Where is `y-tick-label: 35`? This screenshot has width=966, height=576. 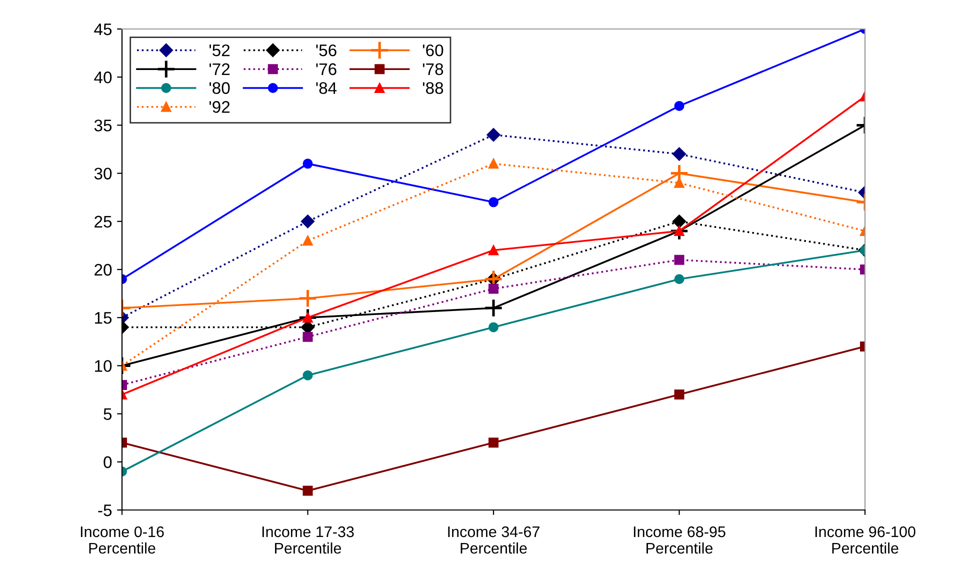
y-tick-label: 35 is located at coordinates (103, 126).